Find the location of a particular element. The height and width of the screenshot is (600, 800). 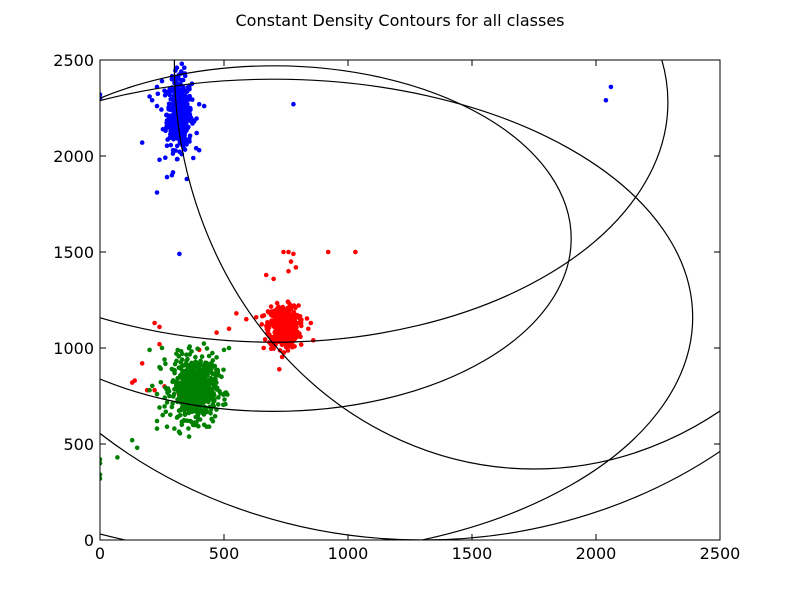

y-tick-label: 500 is located at coordinates (78, 444).